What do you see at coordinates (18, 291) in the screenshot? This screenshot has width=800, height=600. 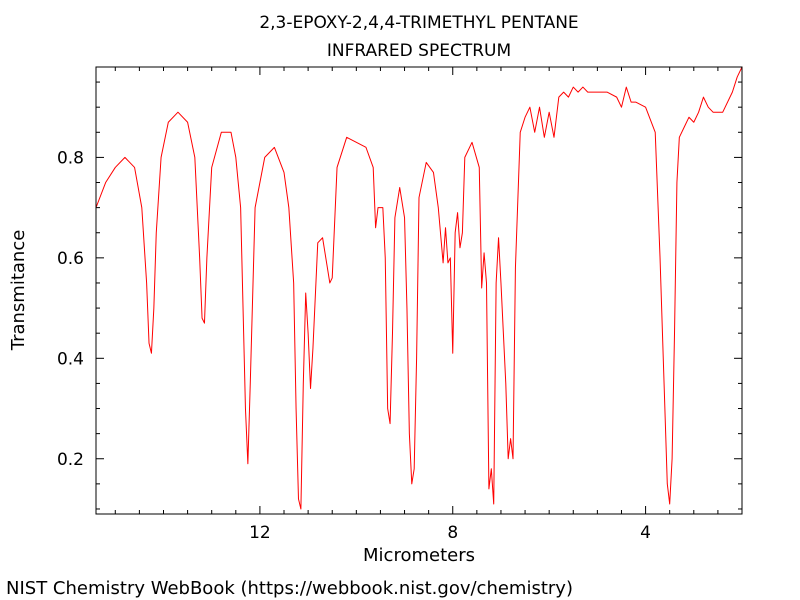 I see `y-axis-label: Transmitance` at bounding box center [18, 291].